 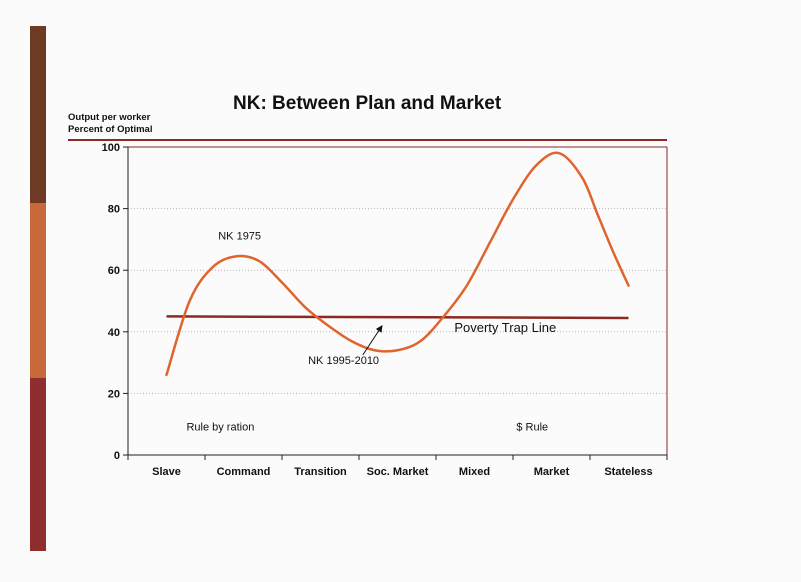 I want to click on y-tick-label: 0, so click(x=117, y=456).